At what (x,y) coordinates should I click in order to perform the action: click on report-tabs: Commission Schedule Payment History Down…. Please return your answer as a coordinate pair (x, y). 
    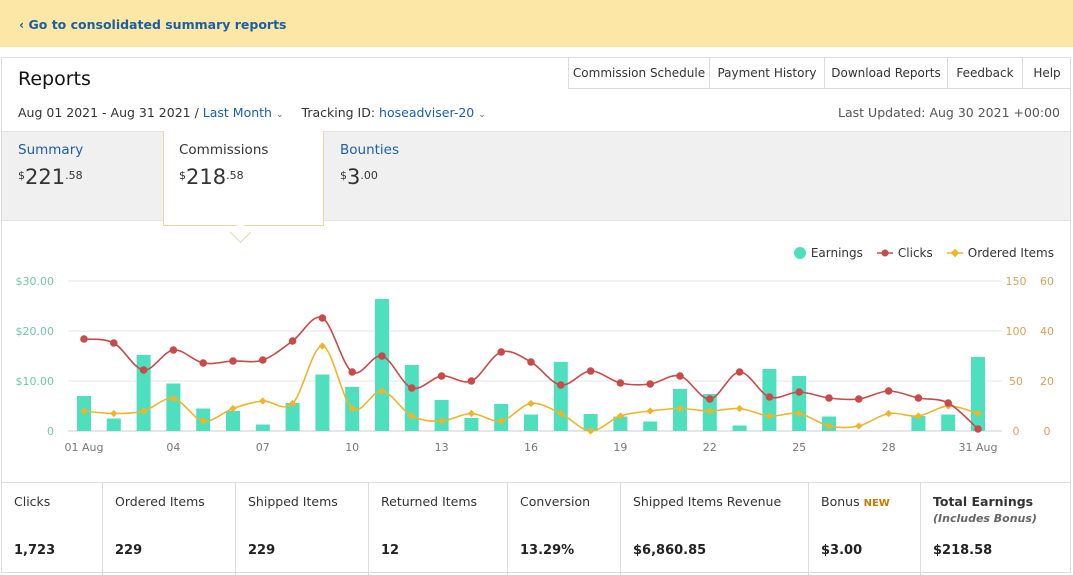
    Looking at the image, I should click on (819, 73).